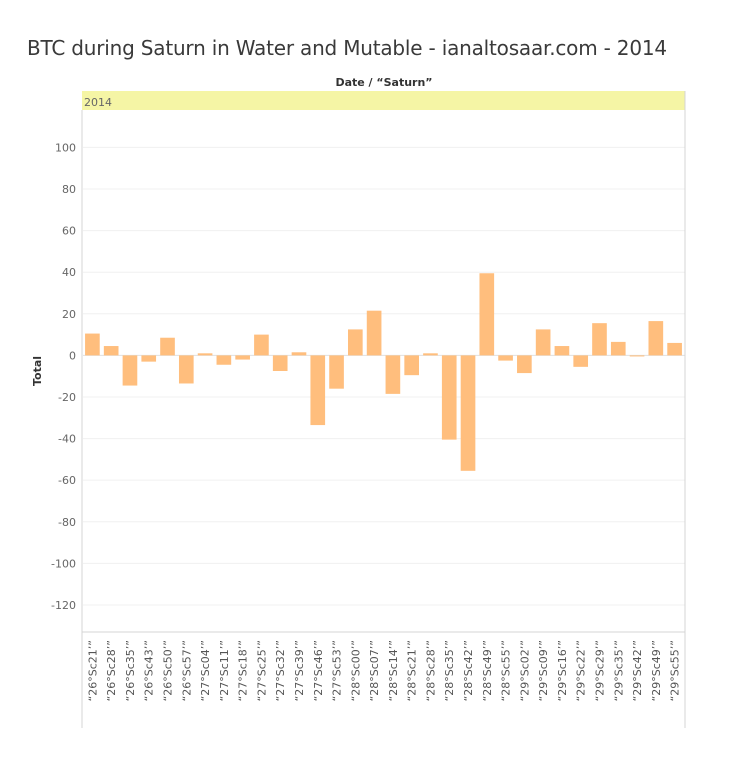  I want to click on x-tick-label: “29°Sc09’”, so click(543, 670).